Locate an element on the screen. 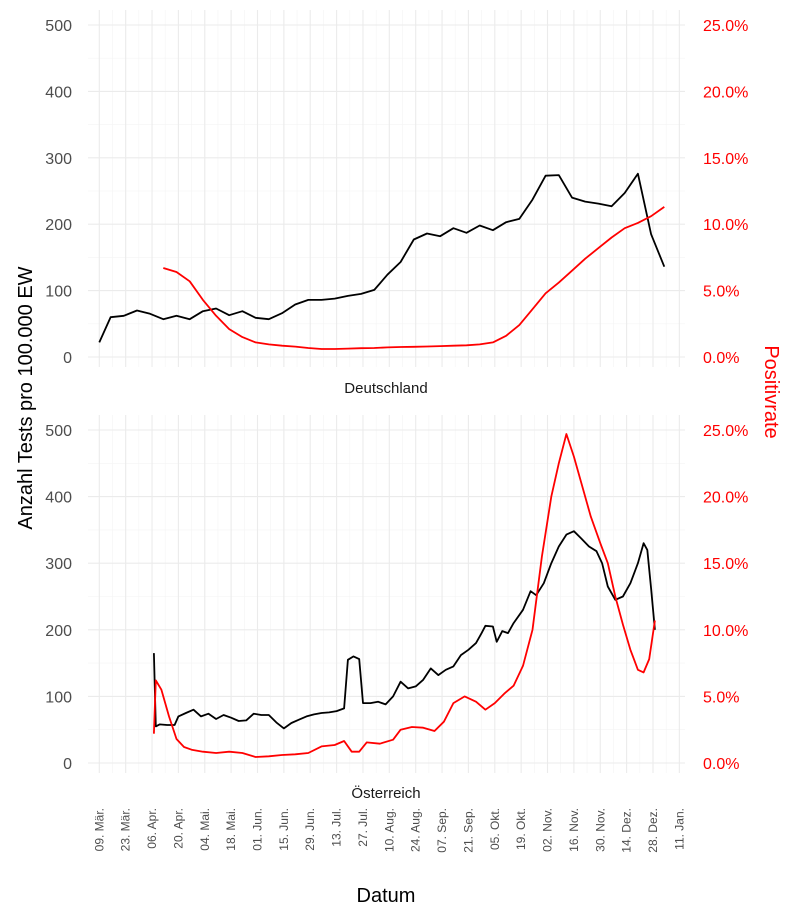  x-tick-label: 18. Mai. is located at coordinates (231, 829).